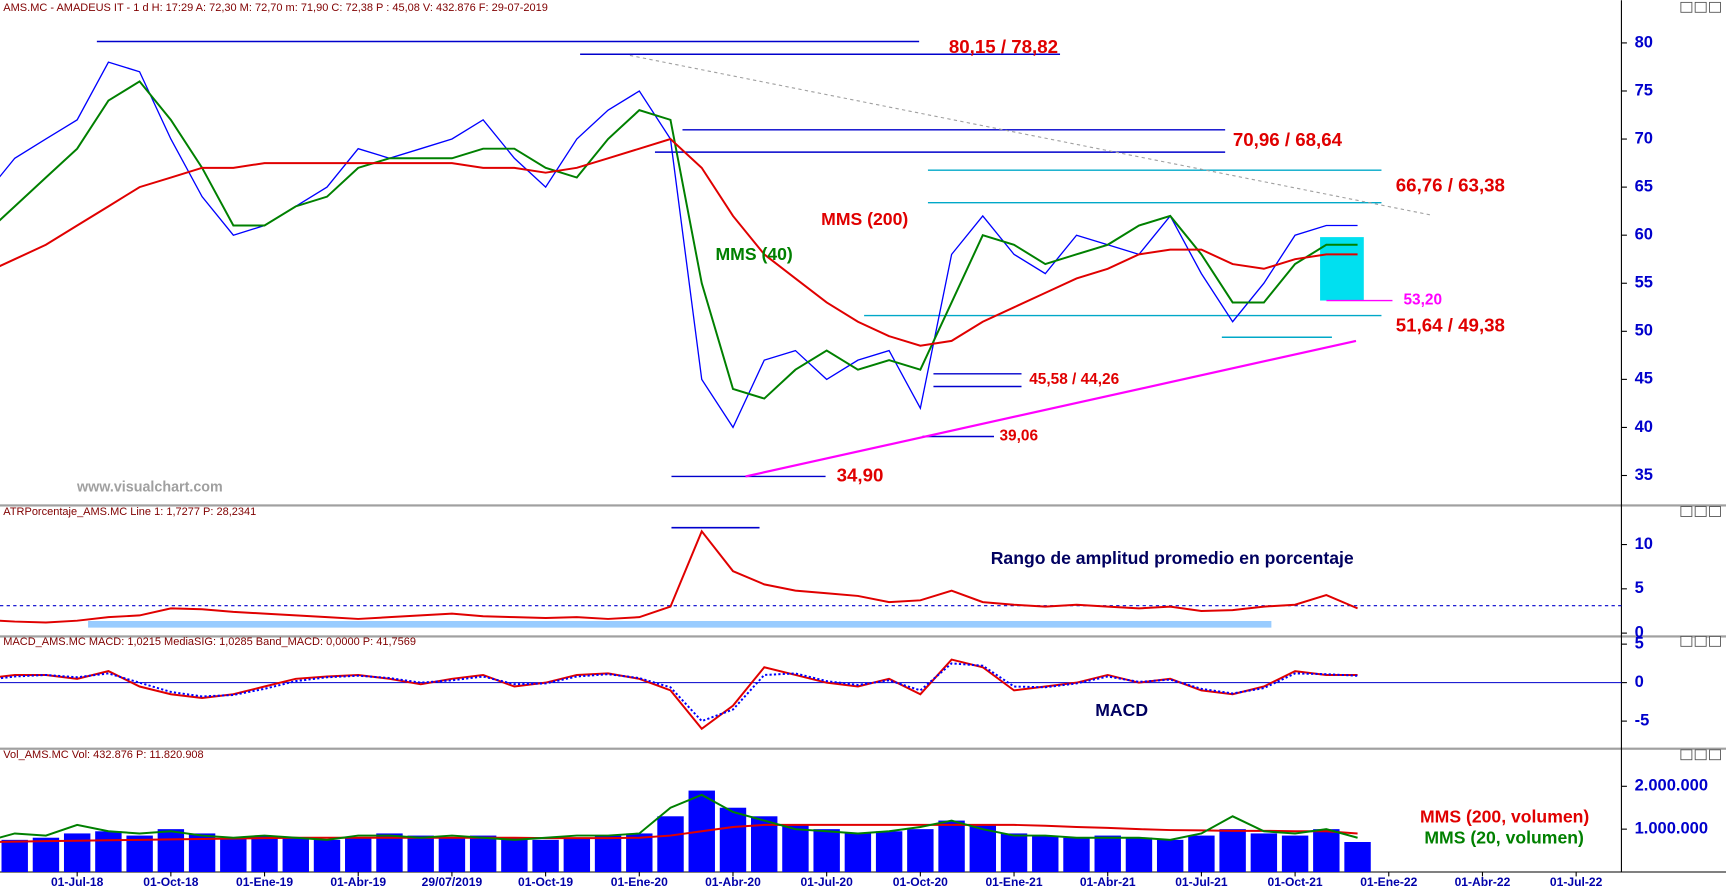 This screenshot has width=1726, height=892. I want to click on legend-entry: MMS (200, volumen), so click(1504, 817).